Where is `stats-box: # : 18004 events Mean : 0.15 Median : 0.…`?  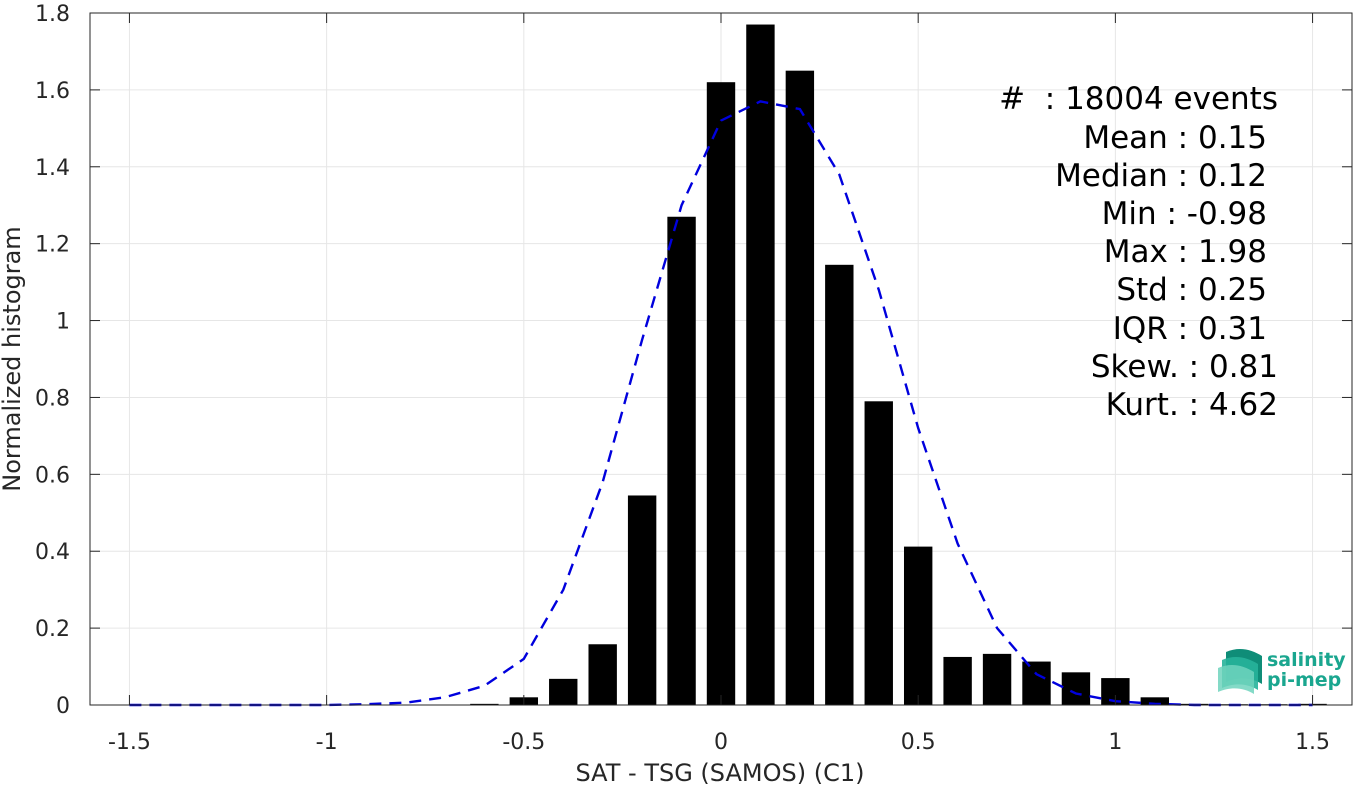
stats-box: # : 18004 events Mean : 0.15 Median : 0.… is located at coordinates (1138, 252).